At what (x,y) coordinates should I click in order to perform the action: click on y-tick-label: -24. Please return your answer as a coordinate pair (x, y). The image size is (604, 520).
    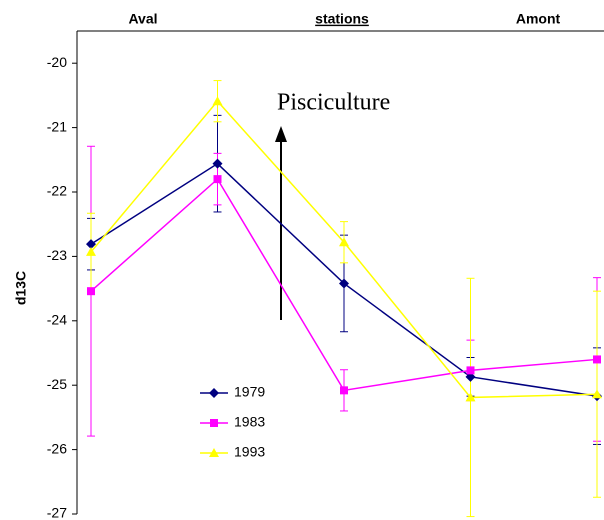
    Looking at the image, I should click on (57, 320).